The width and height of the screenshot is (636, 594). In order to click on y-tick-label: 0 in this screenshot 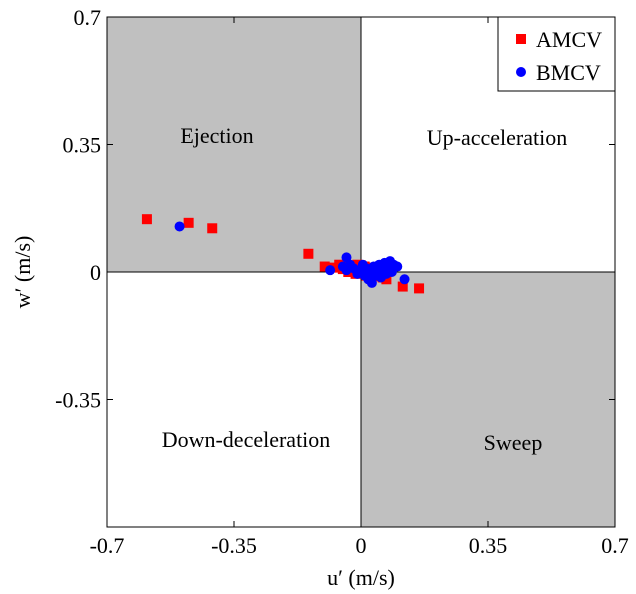, I will do `click(95, 272)`.